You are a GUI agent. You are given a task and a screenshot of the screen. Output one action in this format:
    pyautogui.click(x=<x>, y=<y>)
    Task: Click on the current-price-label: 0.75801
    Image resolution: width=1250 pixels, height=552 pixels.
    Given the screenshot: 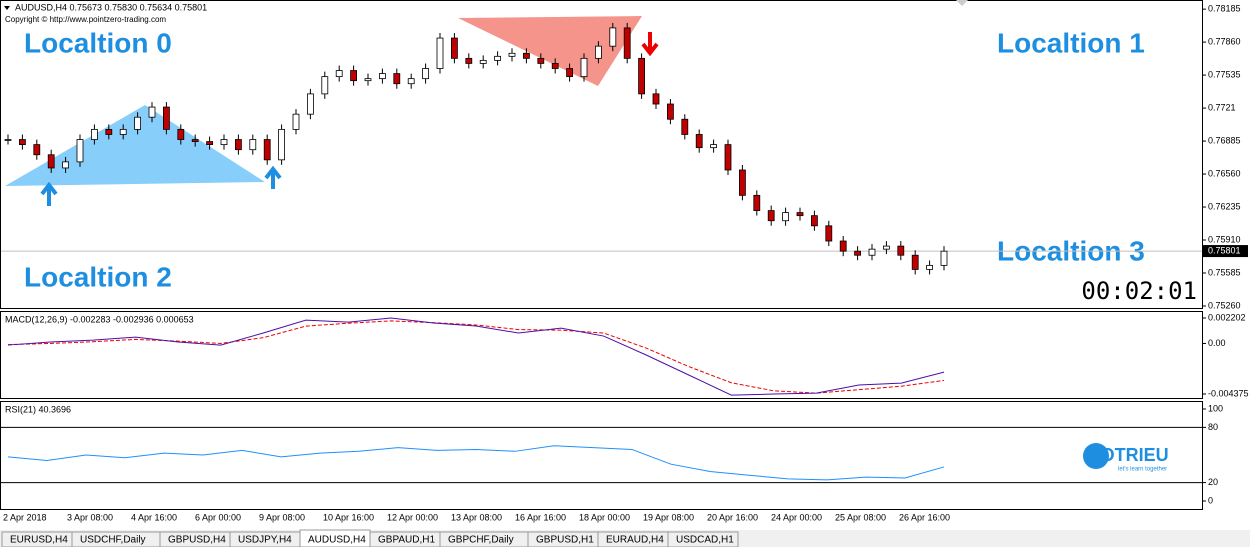 What is the action you would take?
    pyautogui.click(x=1224, y=250)
    